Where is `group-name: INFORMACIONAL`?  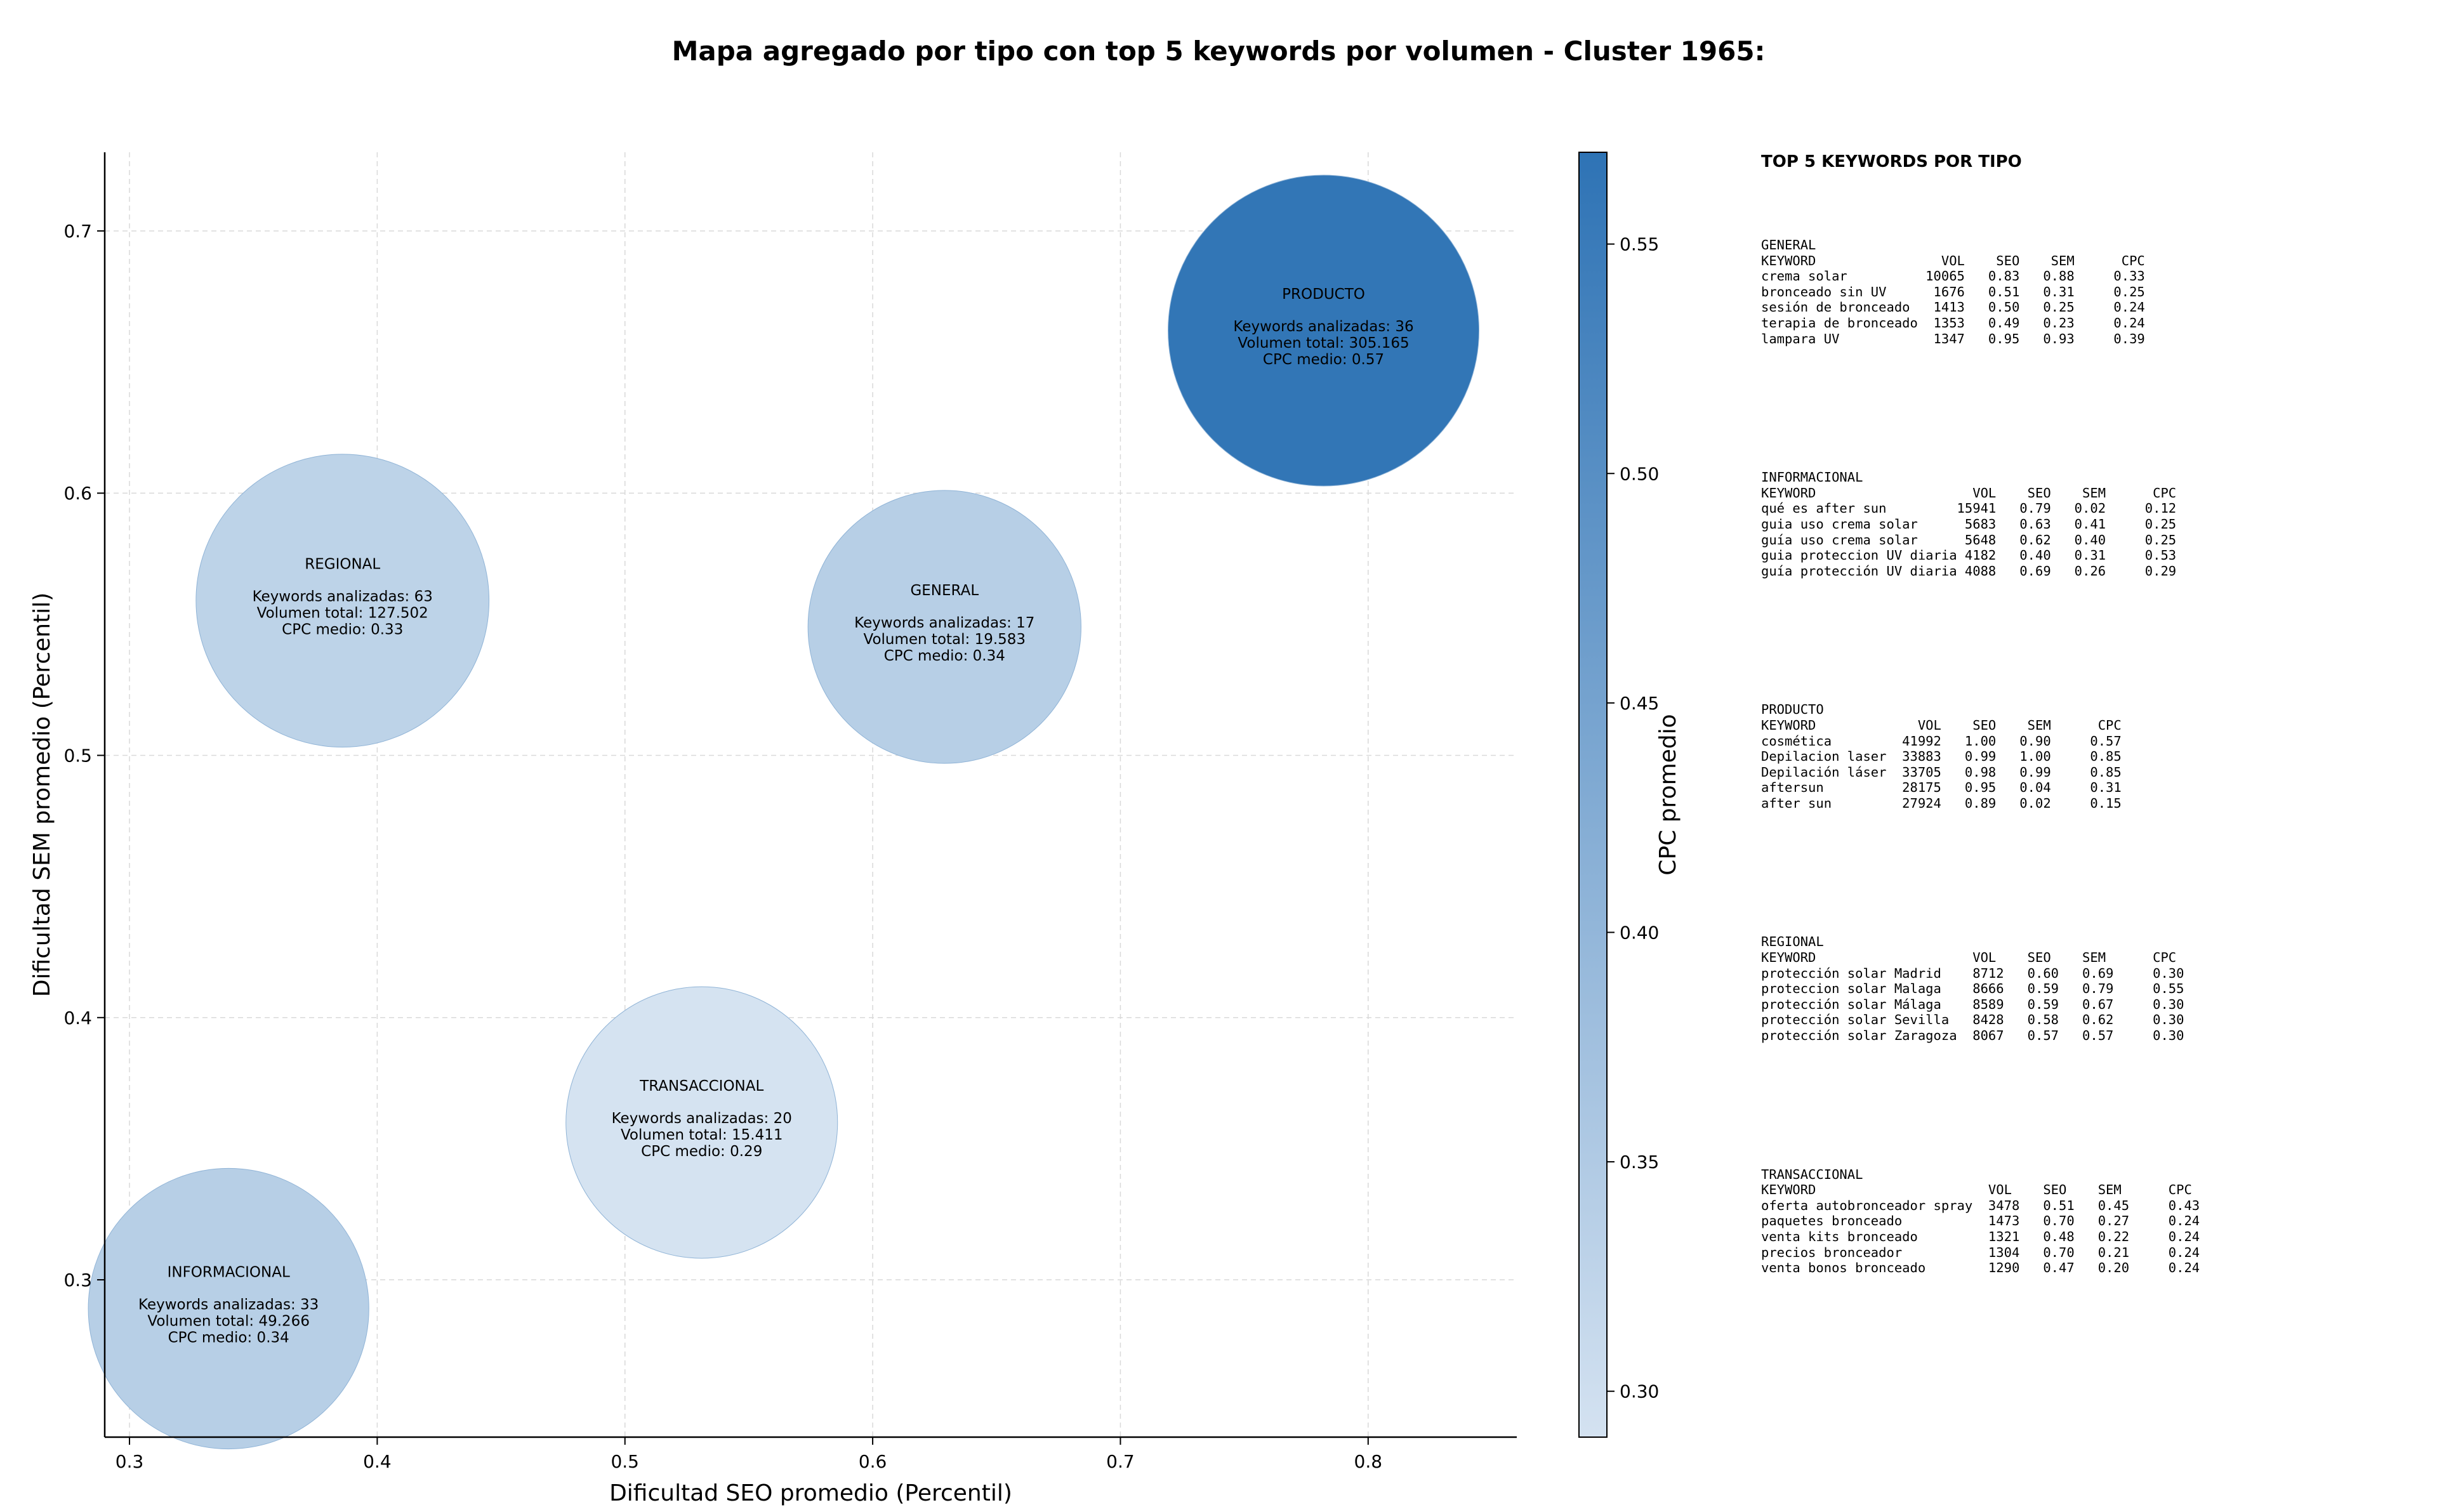 group-name: INFORMACIONAL is located at coordinates (1812, 478).